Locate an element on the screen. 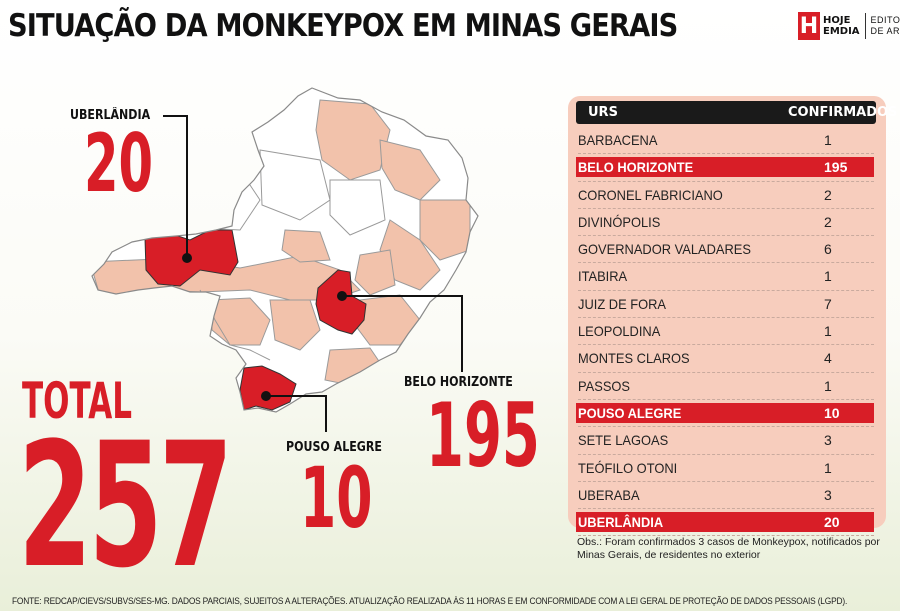 This screenshot has width=900, height=611. row-urs-name: PASSOS is located at coordinates (604, 385).